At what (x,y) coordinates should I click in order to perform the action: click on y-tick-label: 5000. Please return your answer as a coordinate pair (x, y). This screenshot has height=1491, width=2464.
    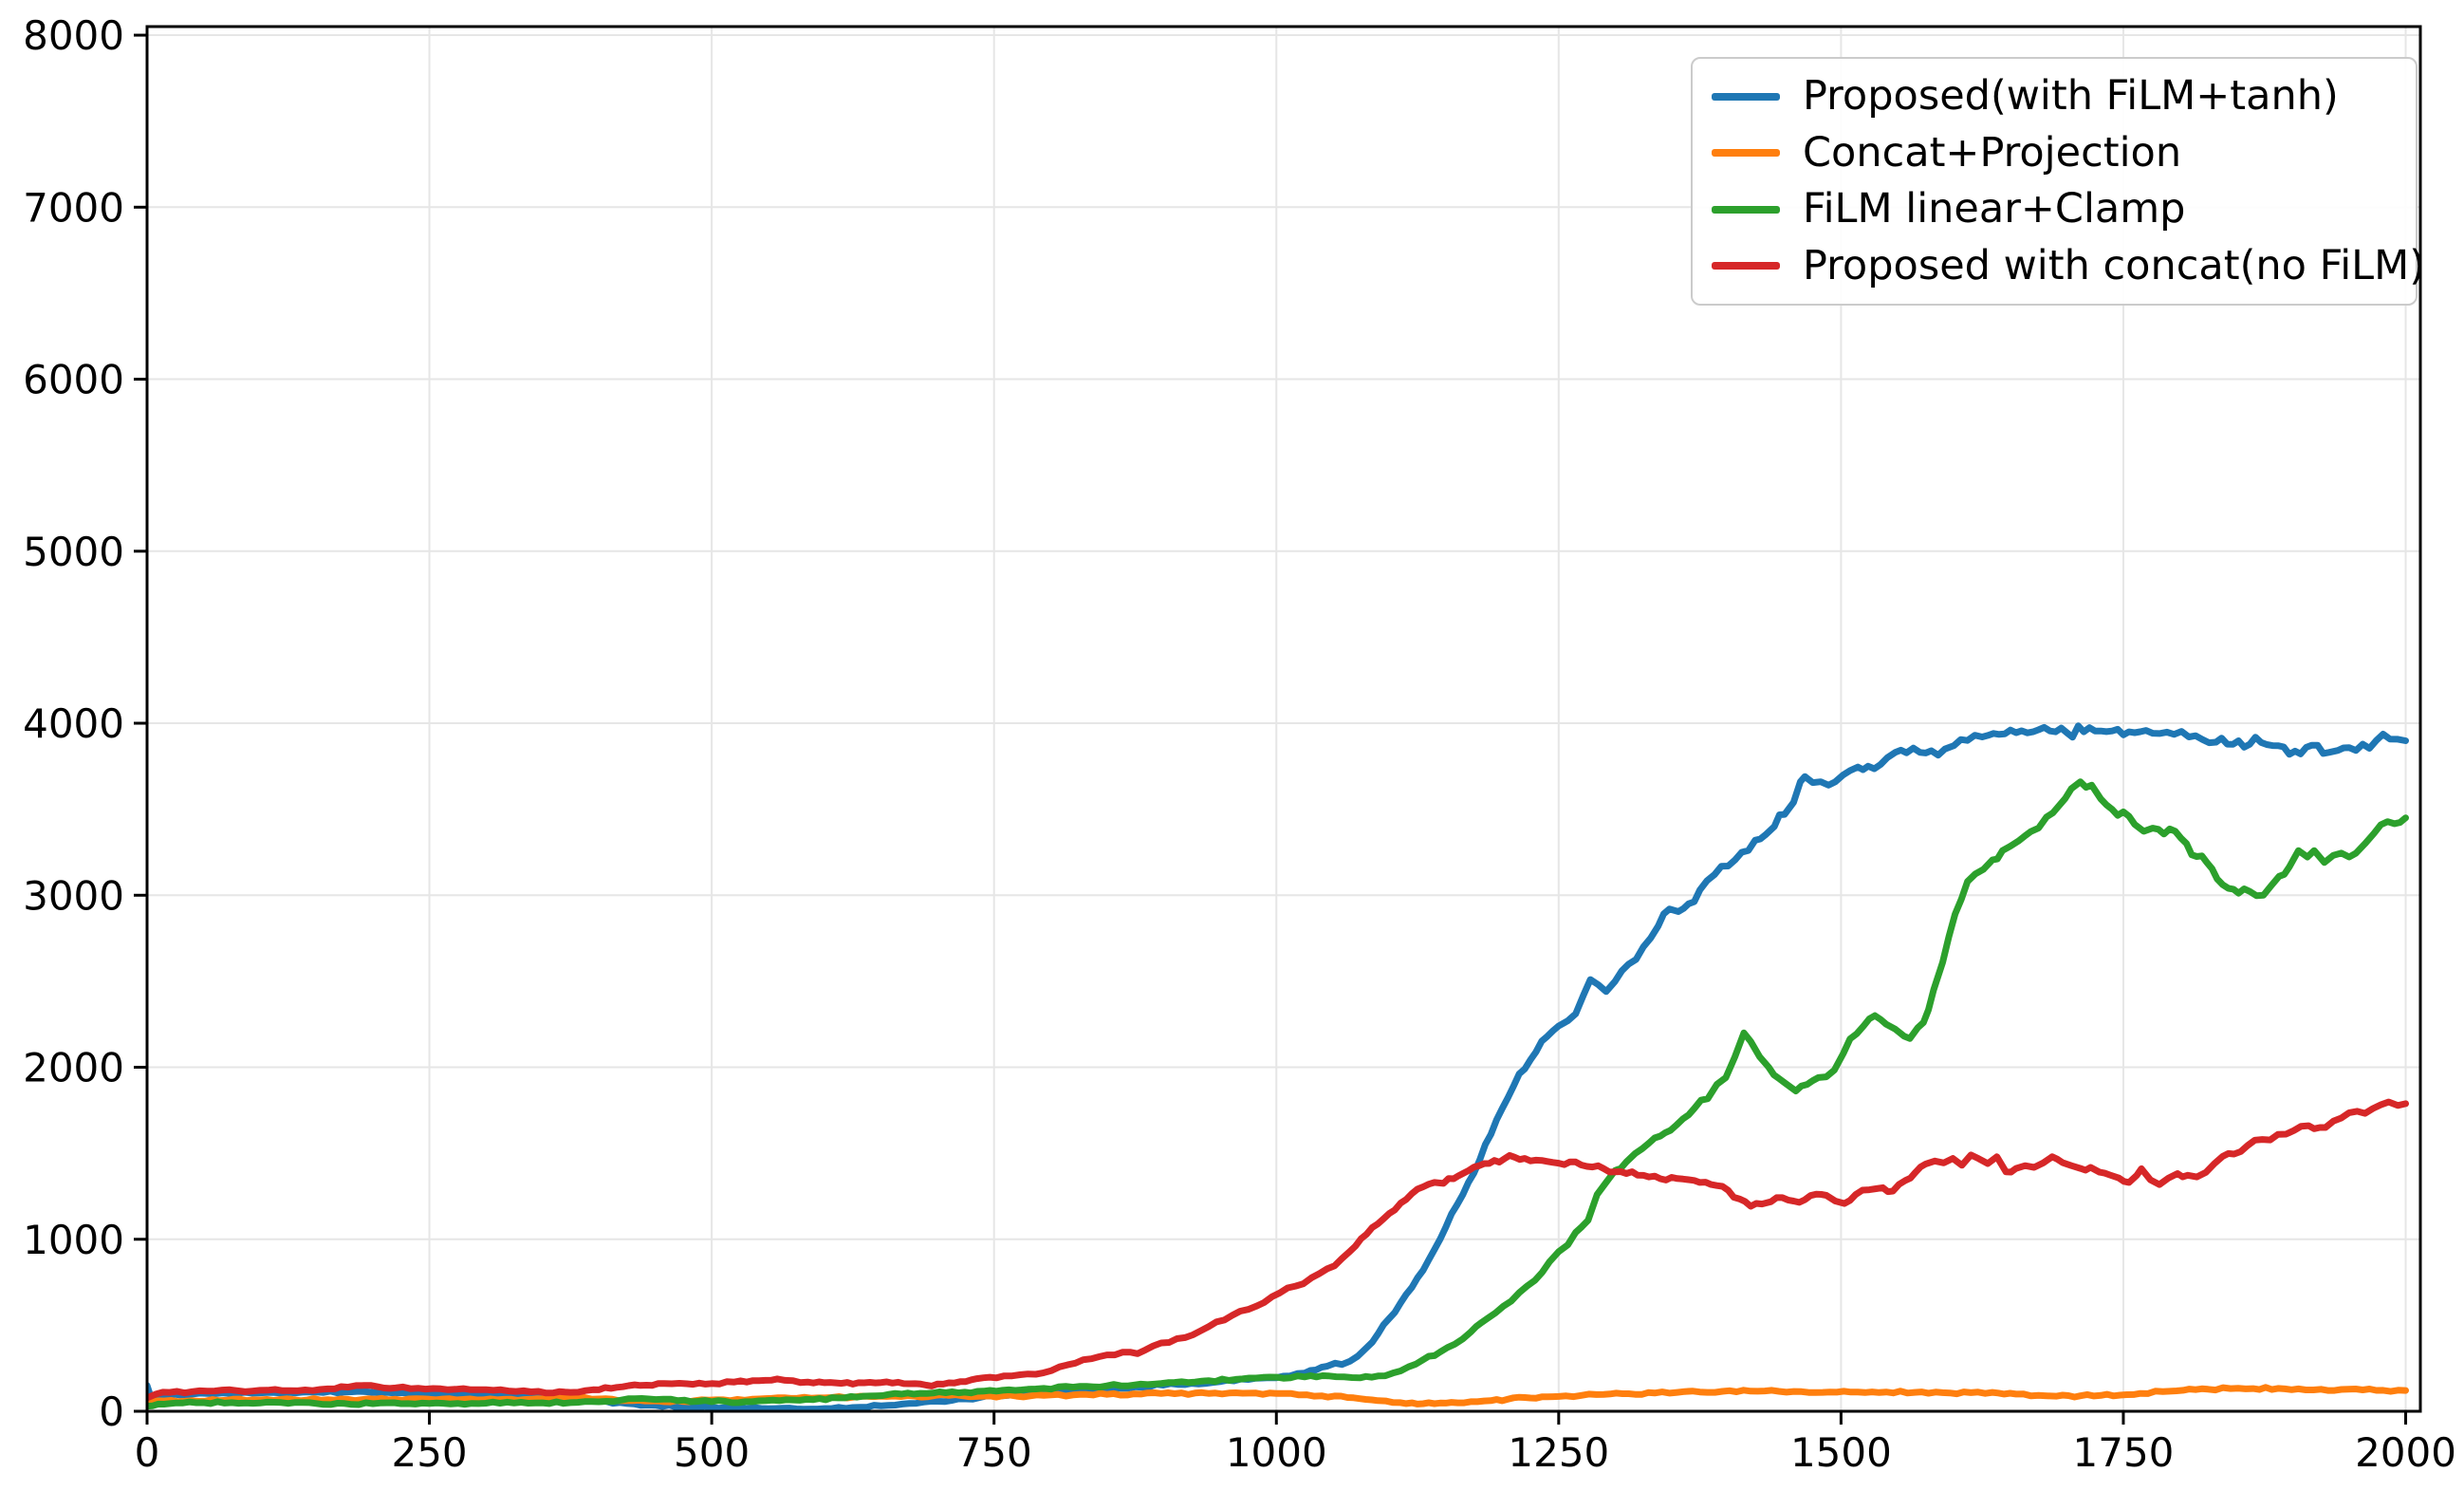
    Looking at the image, I should click on (73, 552).